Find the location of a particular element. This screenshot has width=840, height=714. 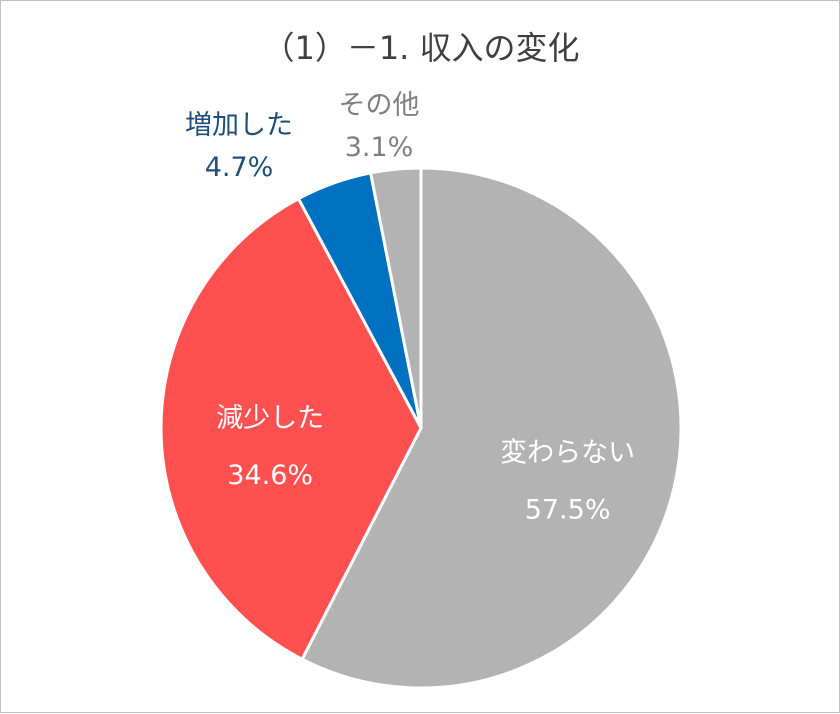

slice-value-increased: 4.7% is located at coordinates (239, 167).